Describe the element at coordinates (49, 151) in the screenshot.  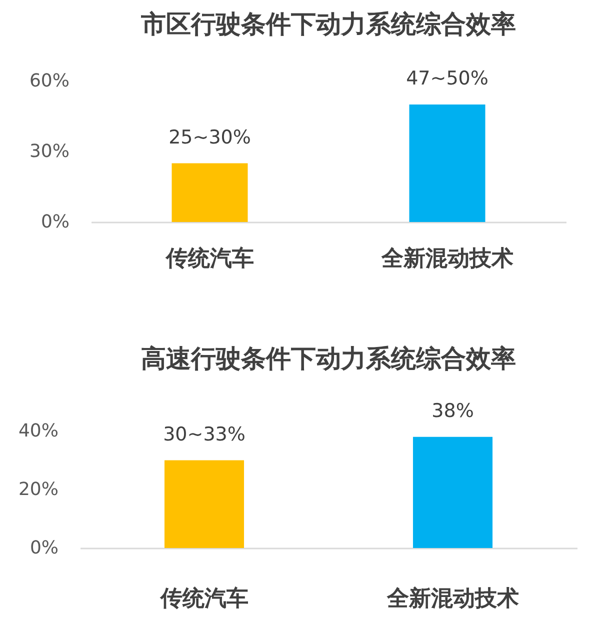
I see `y-tick-label: 30%` at that location.